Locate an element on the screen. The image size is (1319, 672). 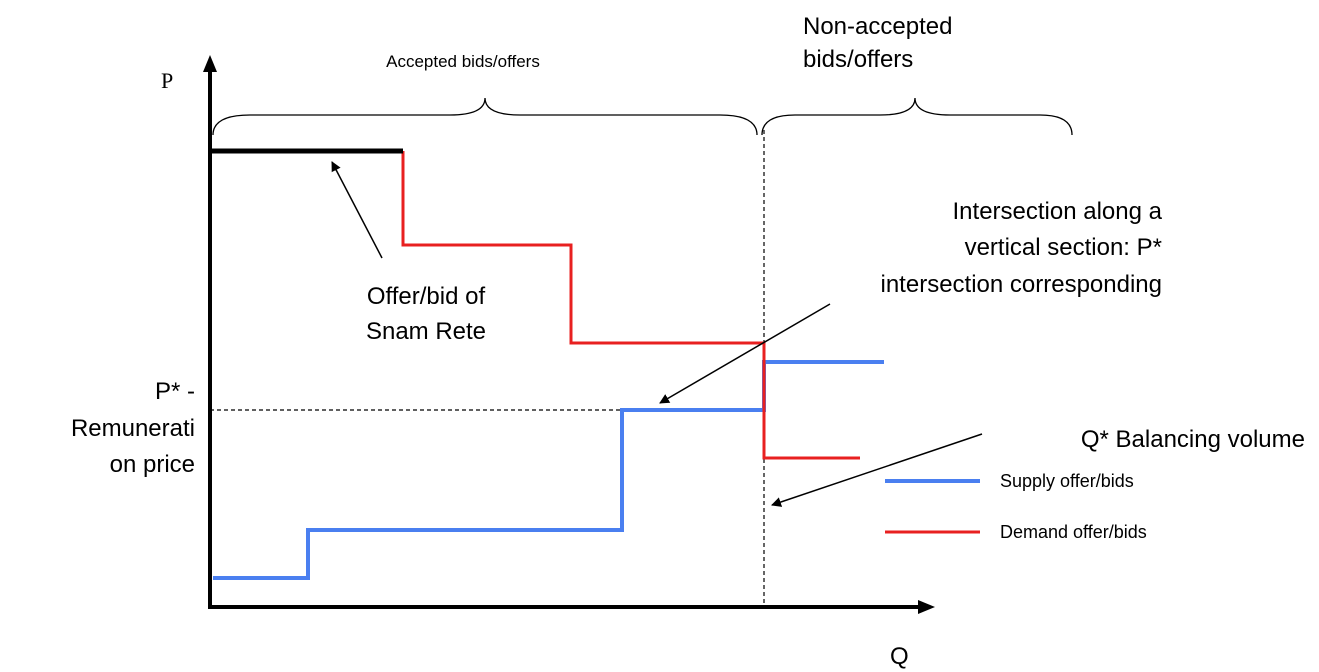
legend-demand: Demand offer/bids is located at coordinates (1073, 532).